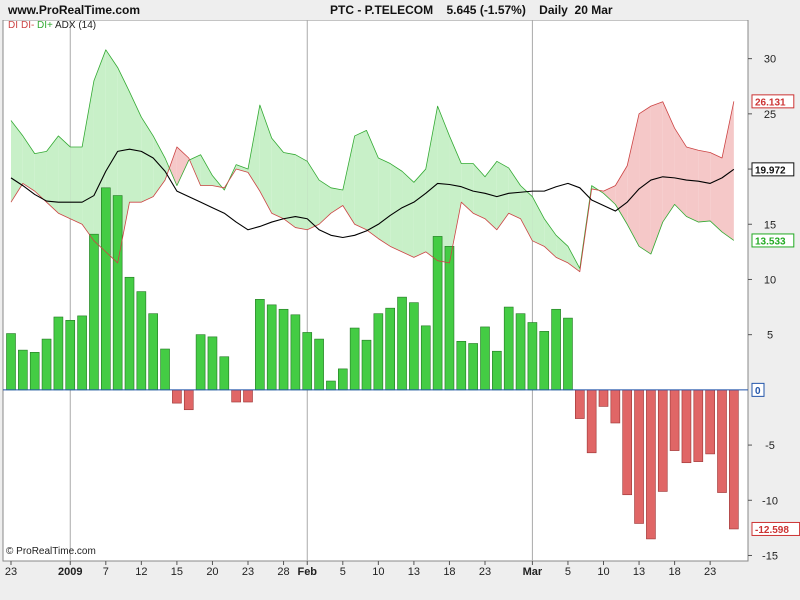  I want to click on x-tick-label: 20, so click(212, 572).